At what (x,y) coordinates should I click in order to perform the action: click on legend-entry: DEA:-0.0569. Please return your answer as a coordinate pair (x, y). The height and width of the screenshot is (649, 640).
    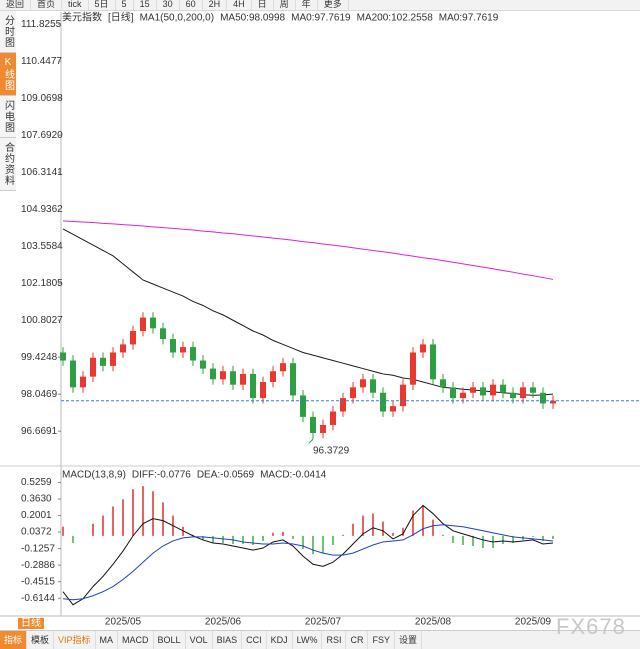
    Looking at the image, I should click on (226, 475).